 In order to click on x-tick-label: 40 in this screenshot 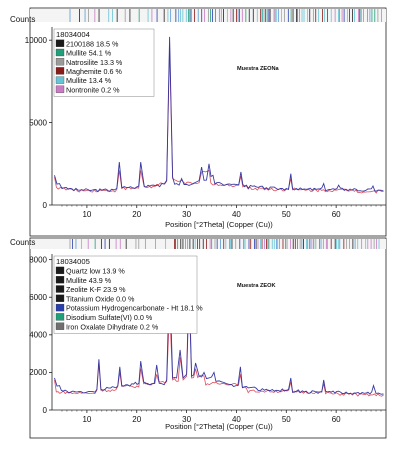, I will do `click(236, 214)`.